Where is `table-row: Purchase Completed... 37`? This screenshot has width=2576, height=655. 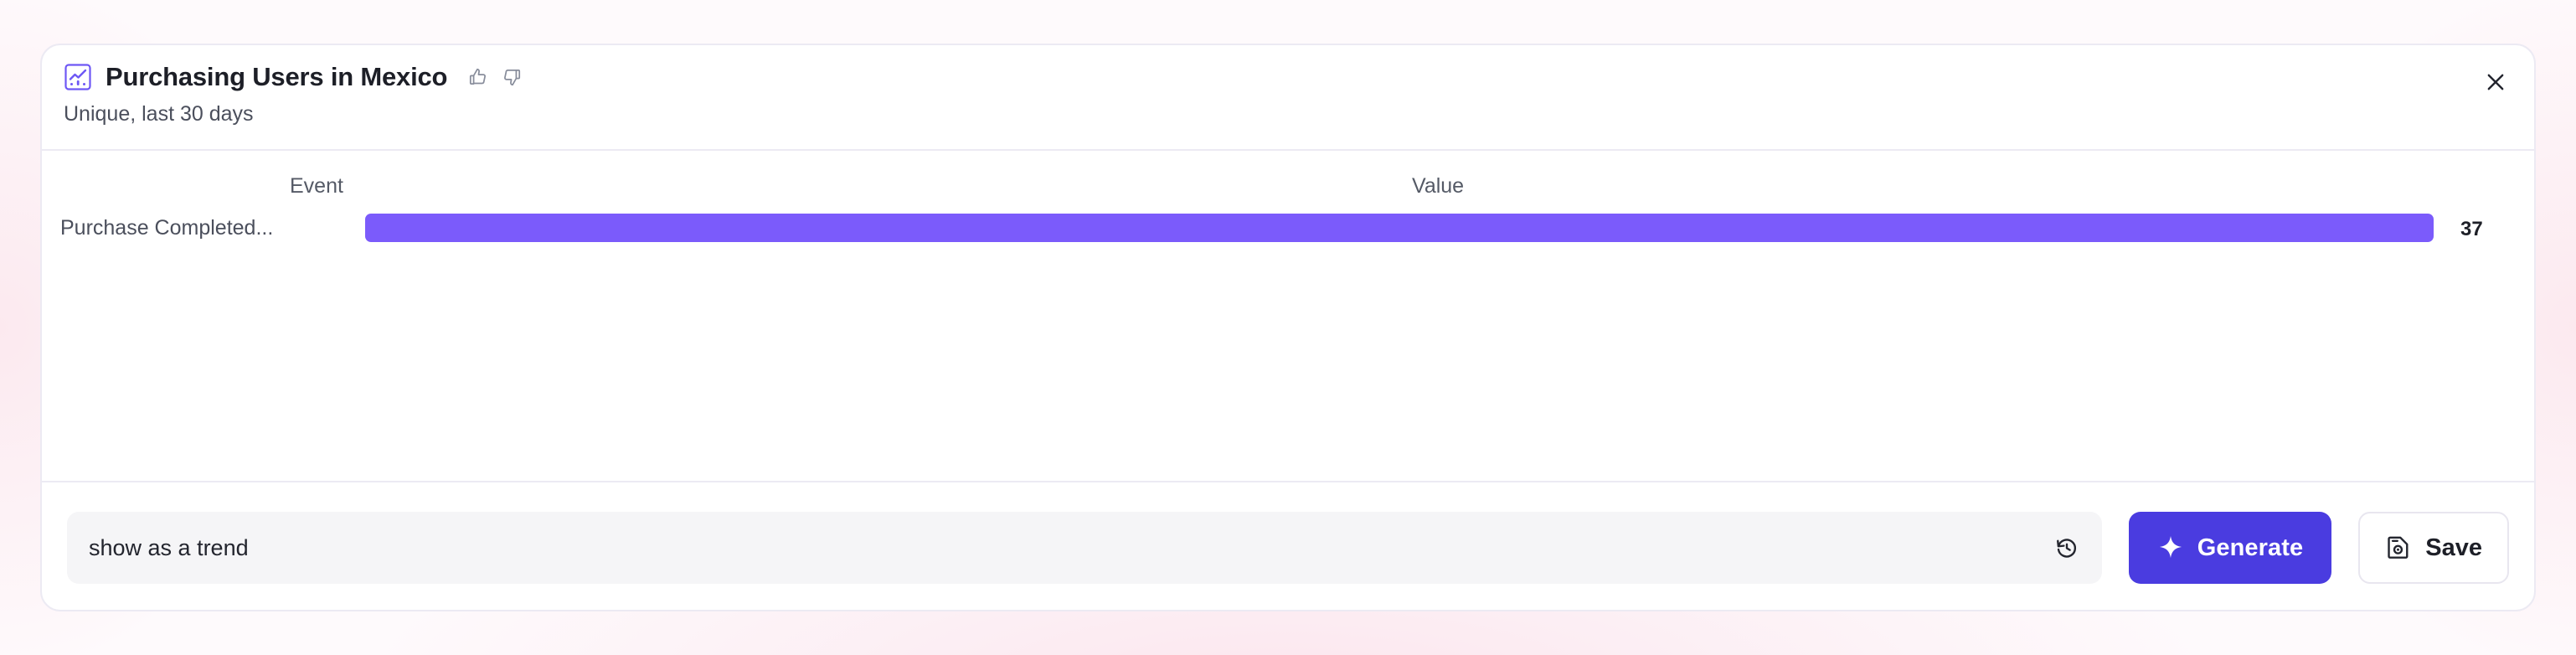
table-row: Purchase Completed... 37 is located at coordinates (1288, 227).